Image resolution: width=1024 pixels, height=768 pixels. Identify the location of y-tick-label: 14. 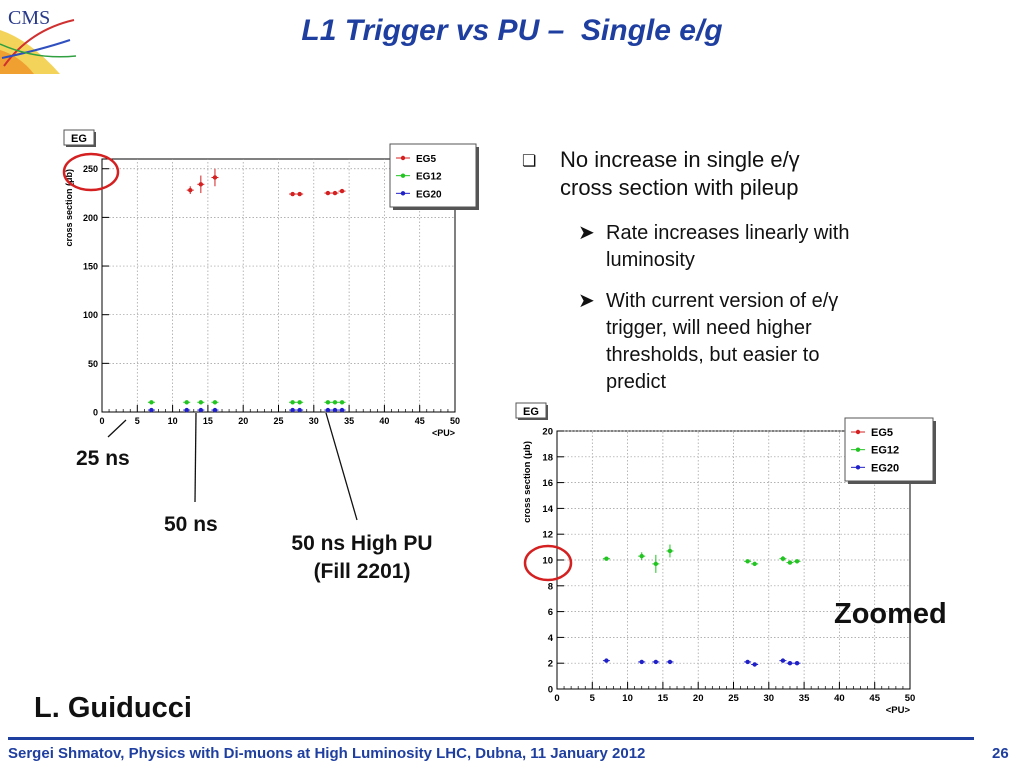
(547, 509).